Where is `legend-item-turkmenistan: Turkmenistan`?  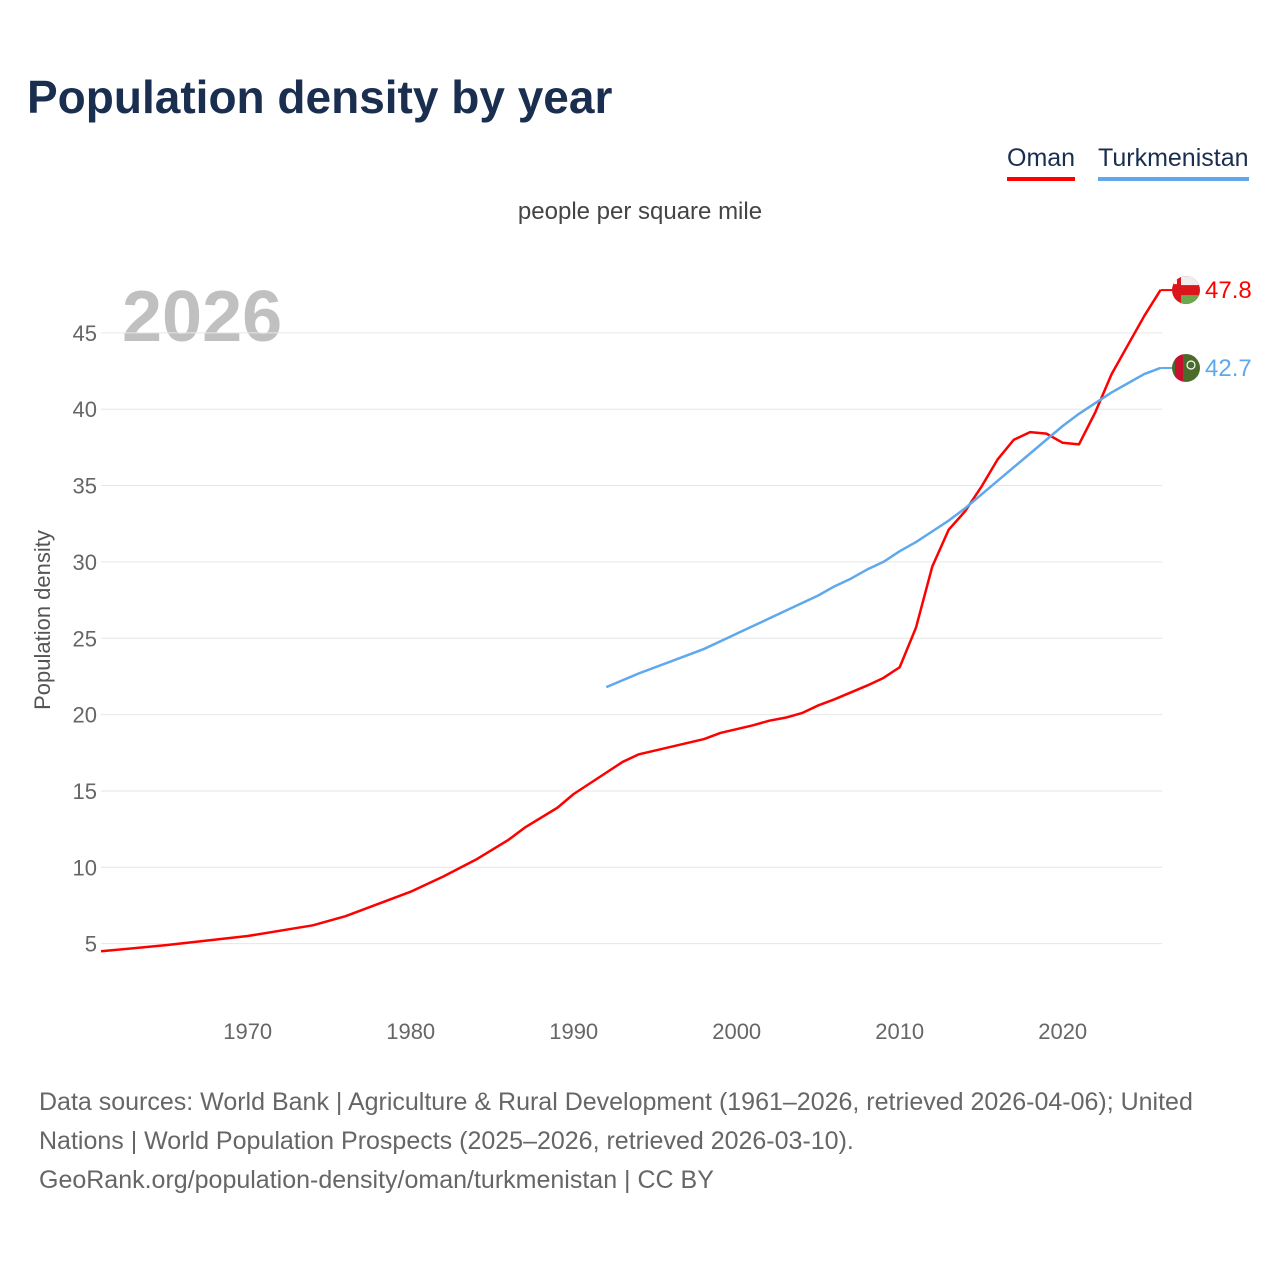 legend-item-turkmenistan: Turkmenistan is located at coordinates (1173, 162).